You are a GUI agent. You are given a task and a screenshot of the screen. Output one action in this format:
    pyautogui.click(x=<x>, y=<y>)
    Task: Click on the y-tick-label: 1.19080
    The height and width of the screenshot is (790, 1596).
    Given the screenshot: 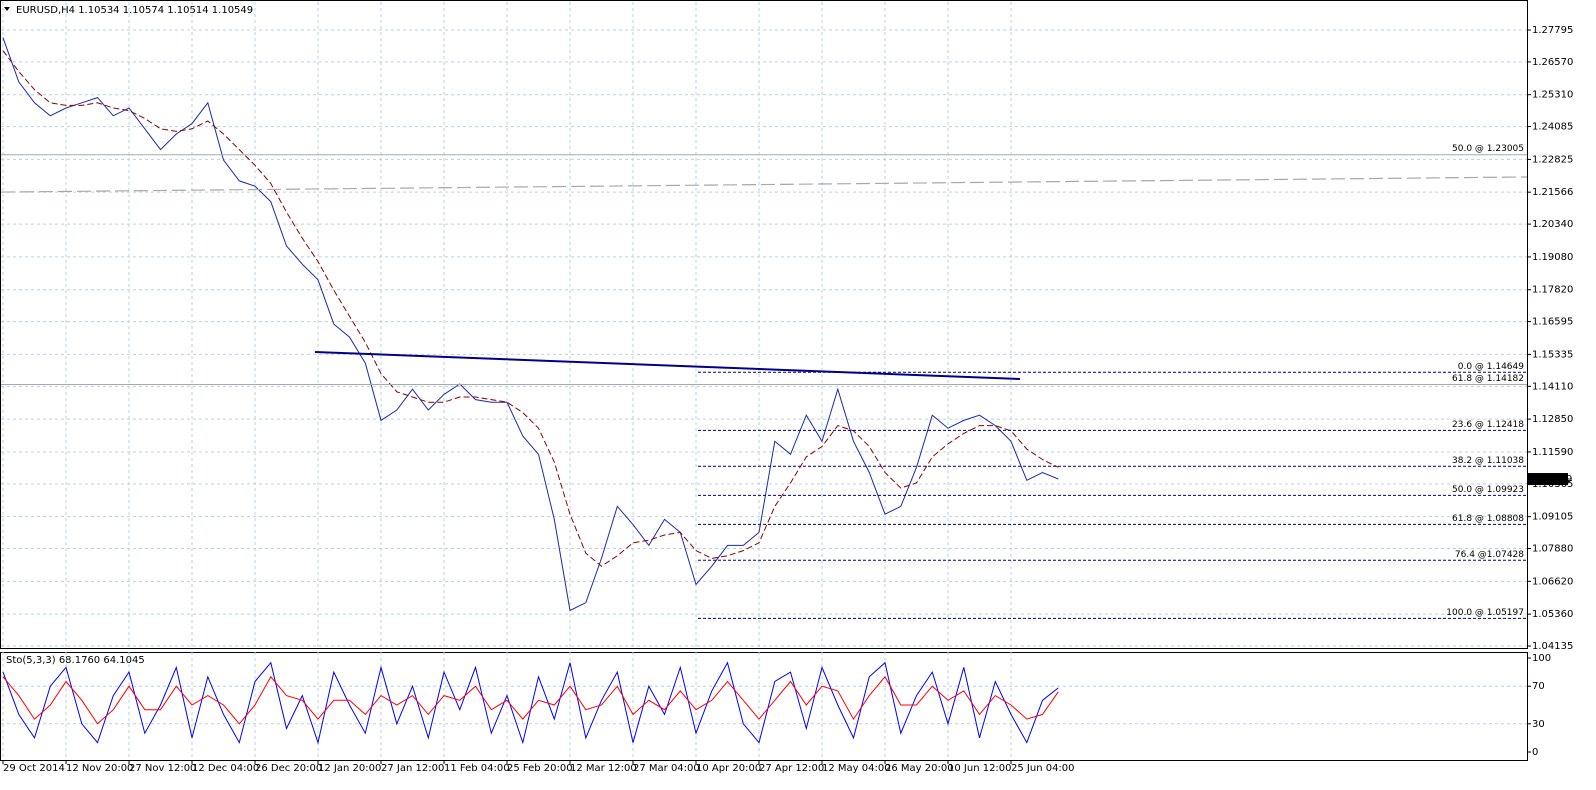 What is the action you would take?
    pyautogui.click(x=1552, y=257)
    